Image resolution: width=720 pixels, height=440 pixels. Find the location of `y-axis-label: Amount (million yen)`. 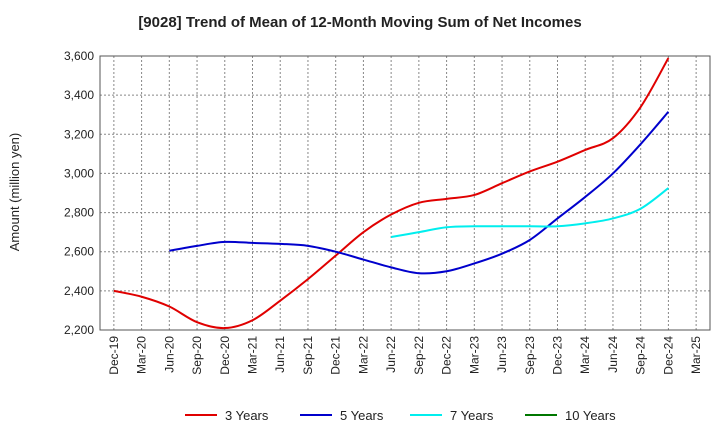

y-axis-label: Amount (million yen) is located at coordinates (14, 192).